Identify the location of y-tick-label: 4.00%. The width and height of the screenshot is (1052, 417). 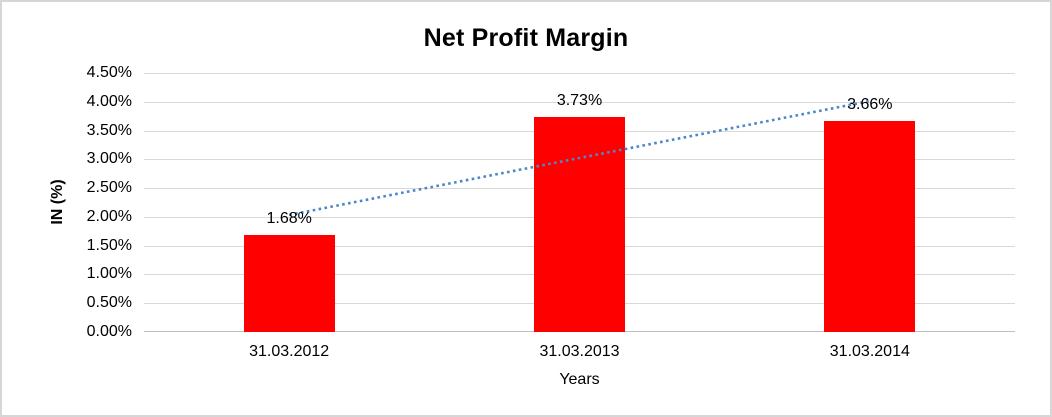
(109, 101).